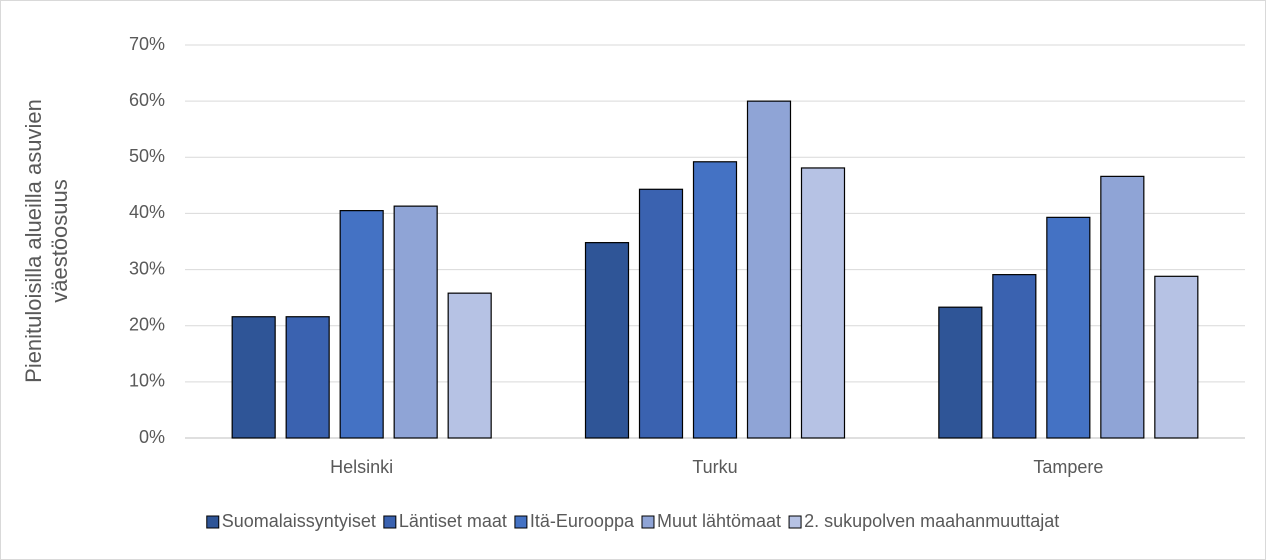 This screenshot has height=560, width=1266. I want to click on legend-label: Suomalaissyntyiset, so click(299, 521).